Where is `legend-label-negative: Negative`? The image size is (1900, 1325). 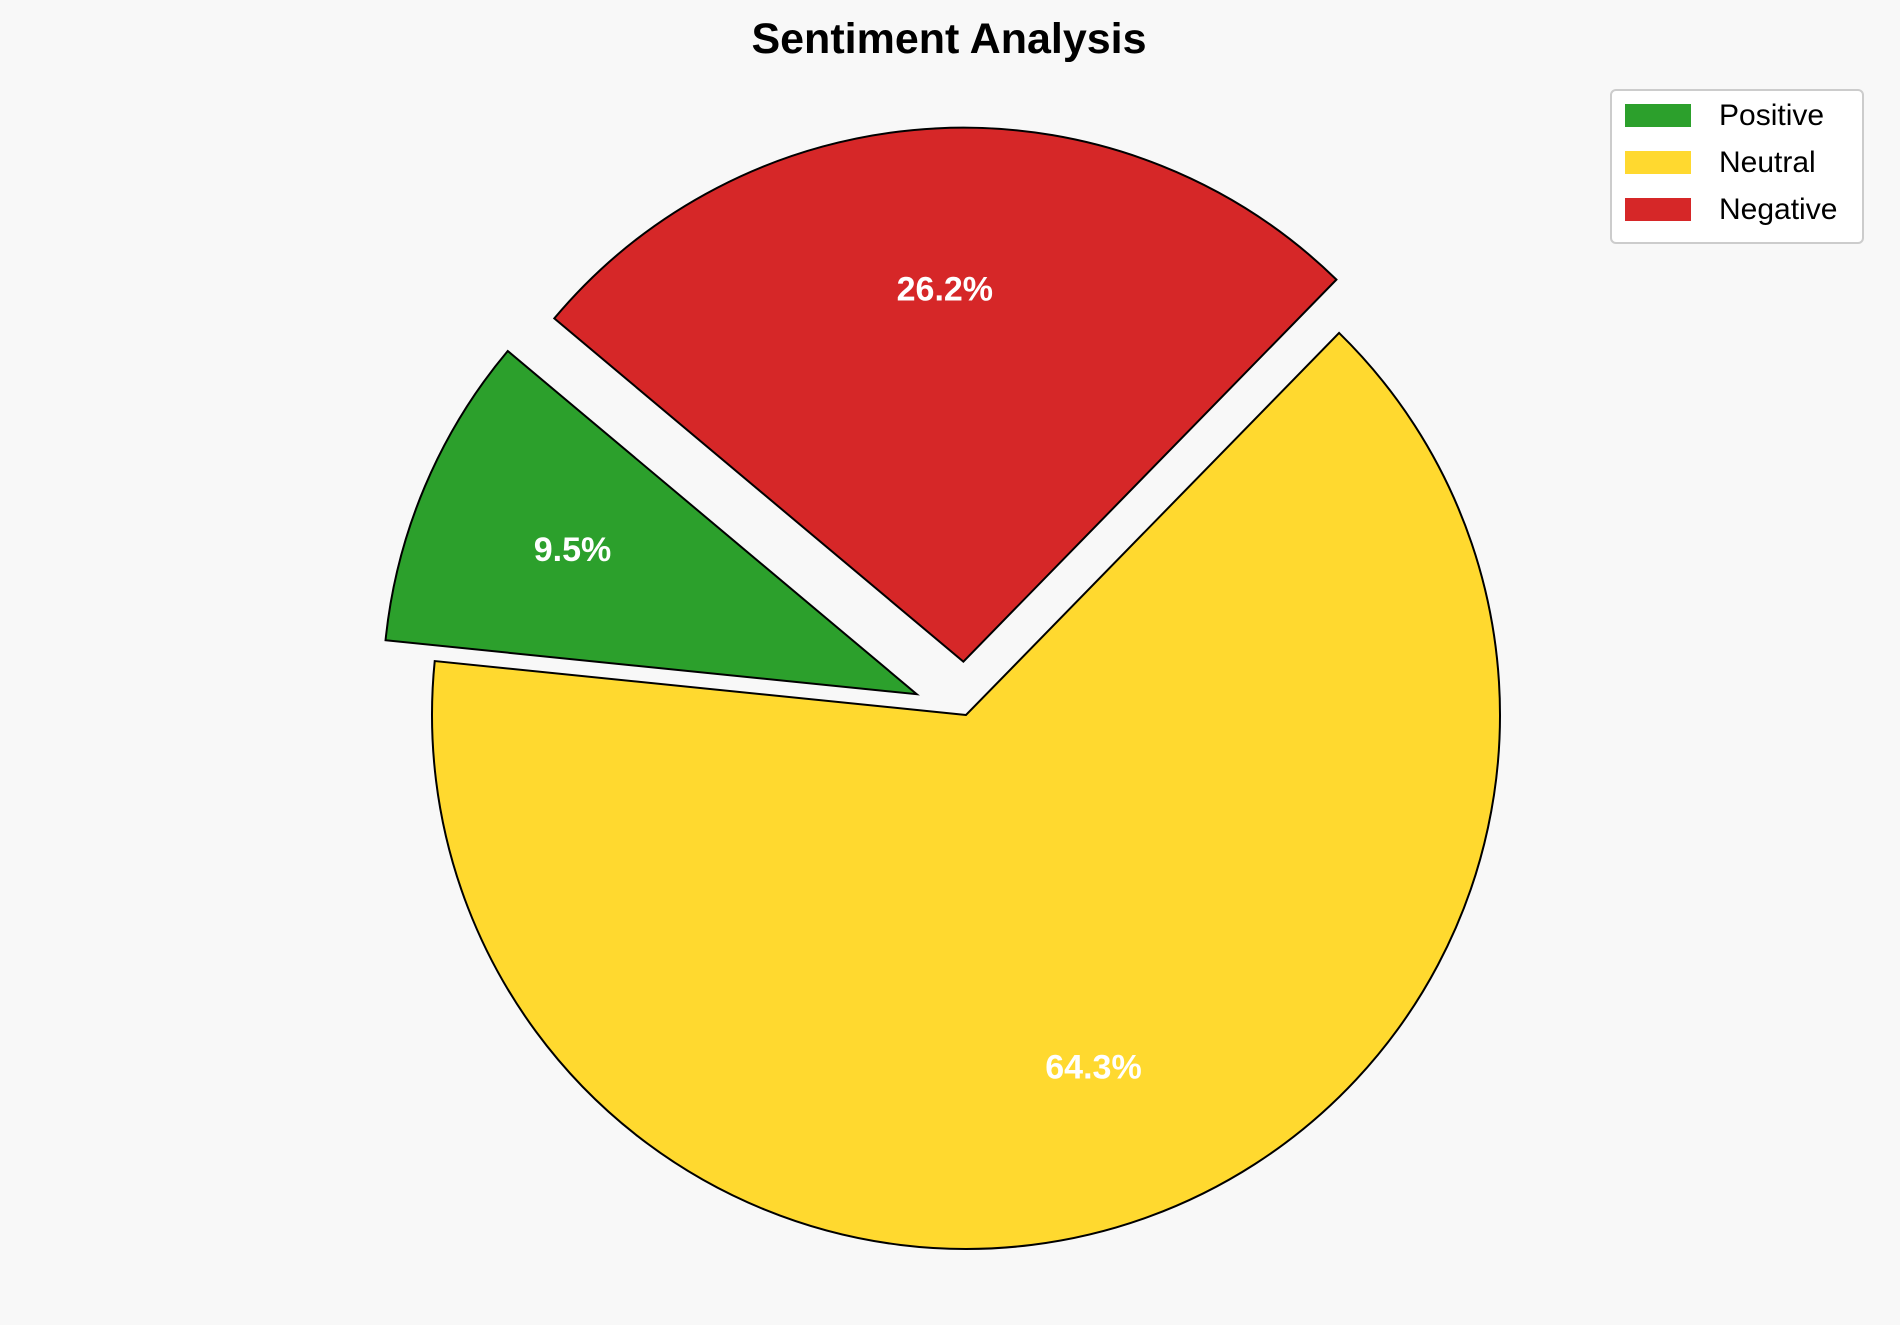
legend-label-negative: Negative is located at coordinates (1778, 209).